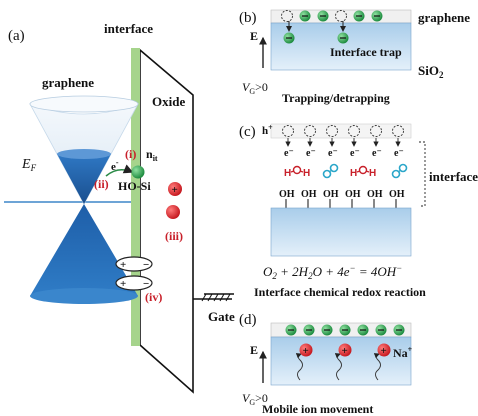 This screenshot has height=416, width=478. Describe the element at coordinates (138, 172) in the screenshot. I see `interface-trap-electron` at that location.